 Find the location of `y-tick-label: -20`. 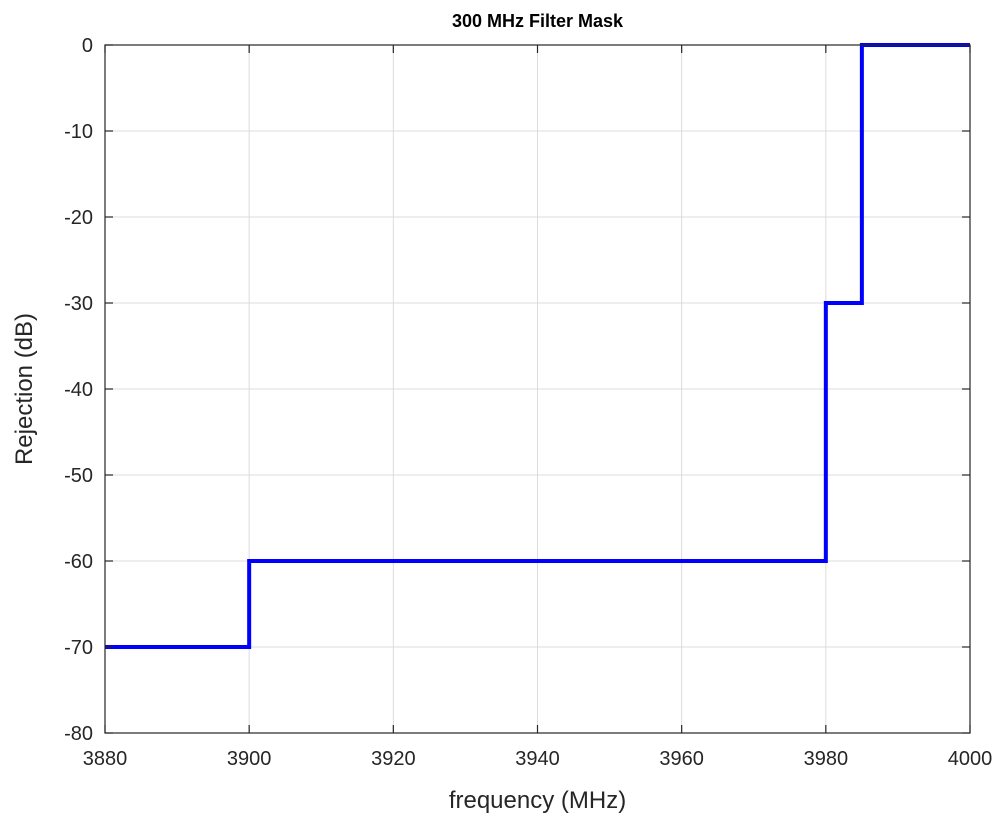

y-tick-label: -20 is located at coordinates (78, 218).